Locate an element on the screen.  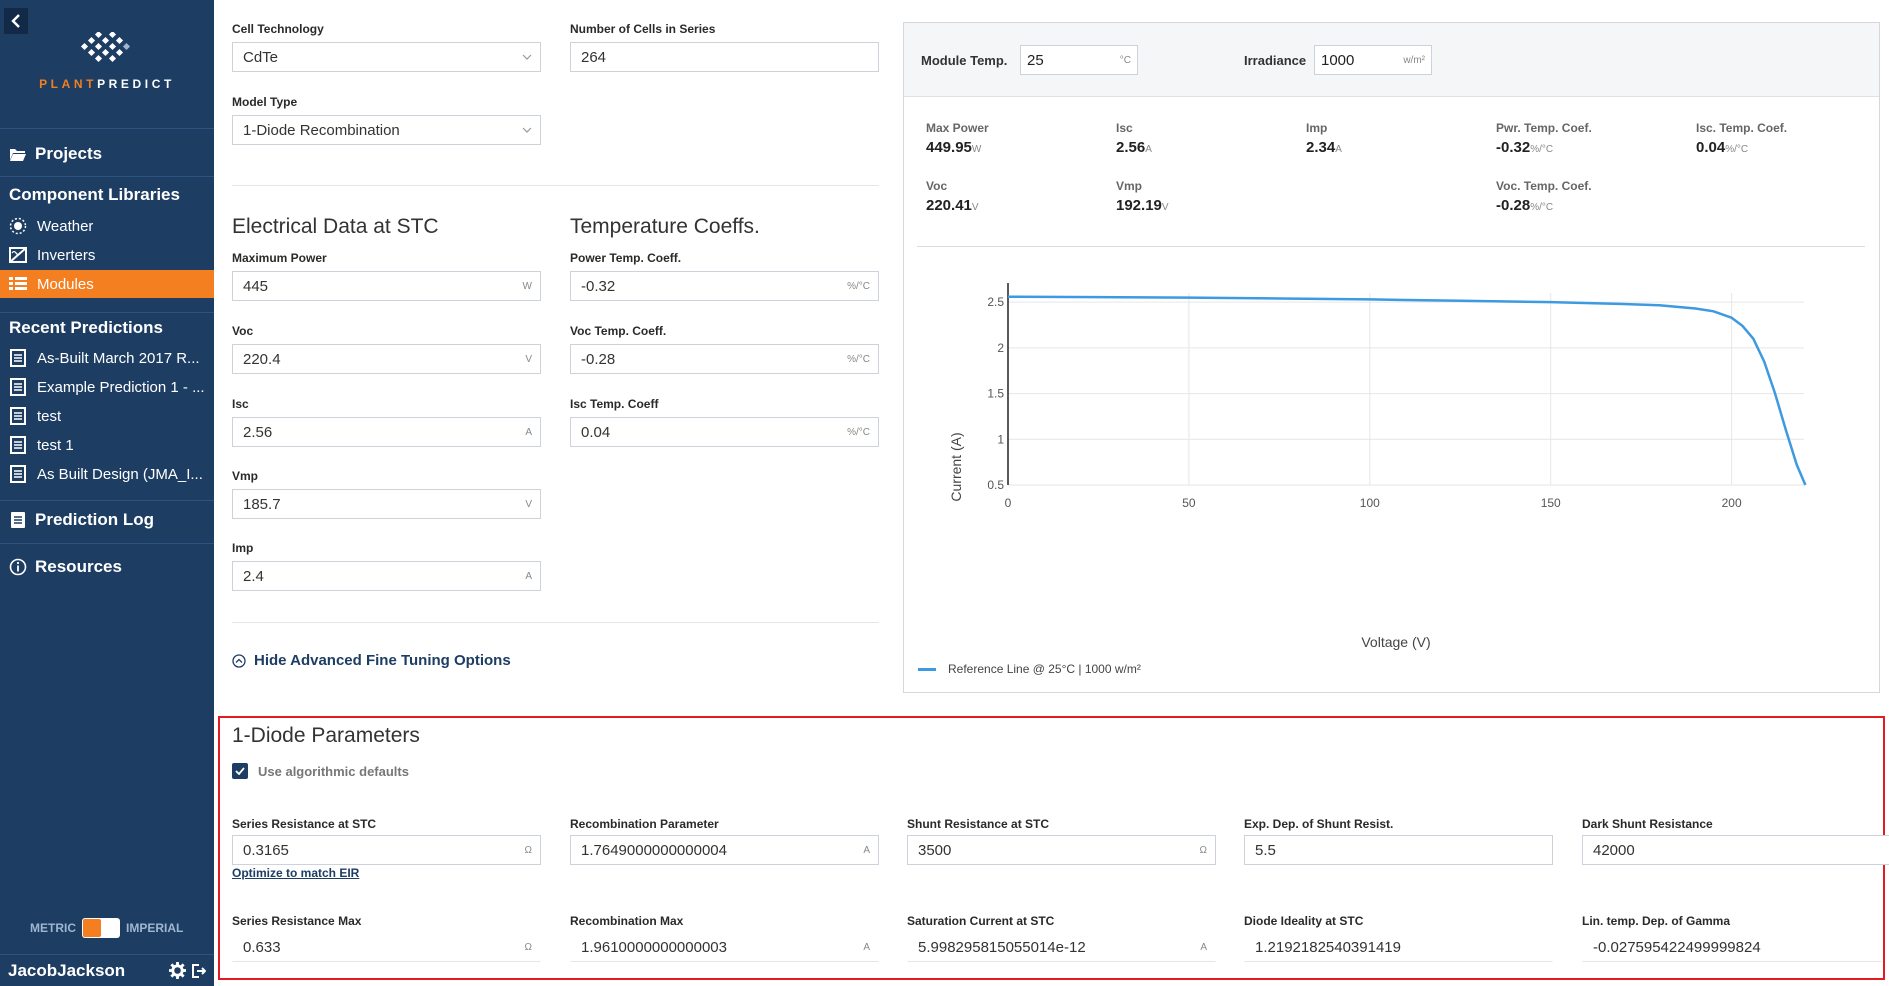
x-tick-label: 150 is located at coordinates (1551, 503).